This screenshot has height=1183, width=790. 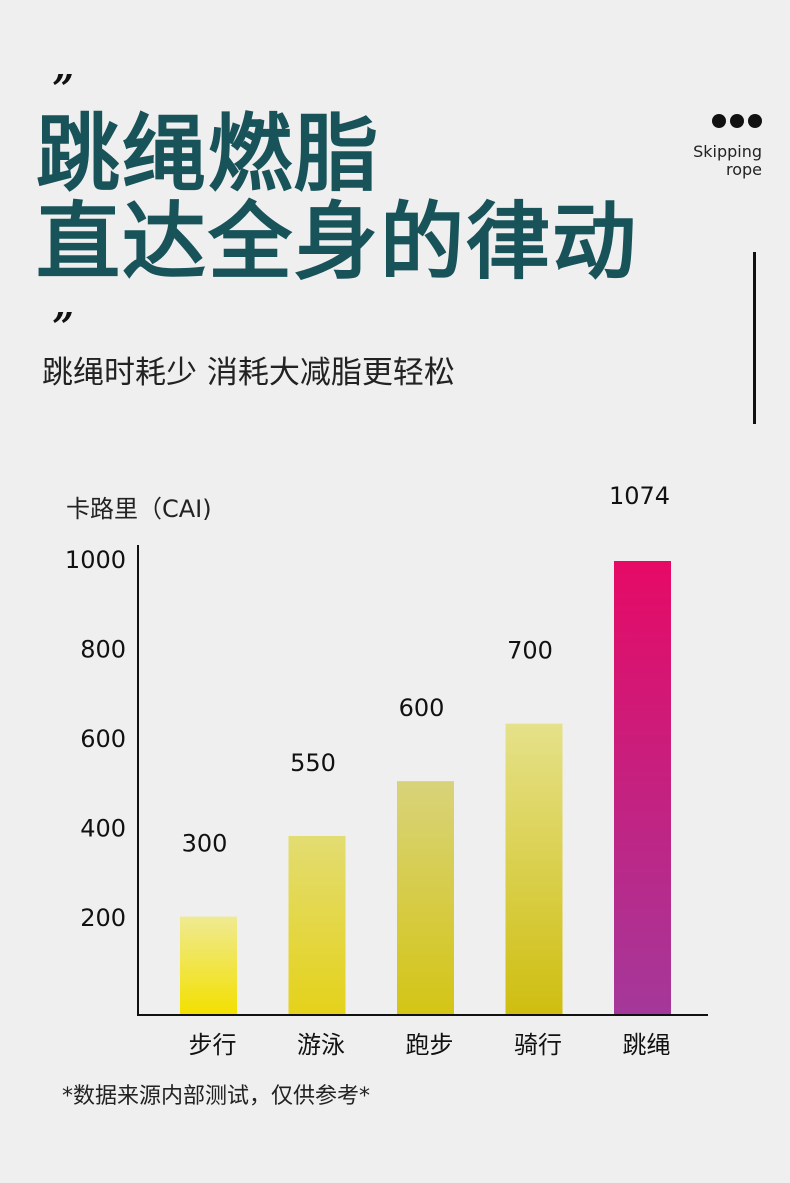 I want to click on category-label: 跑步, so click(x=430, y=1045).